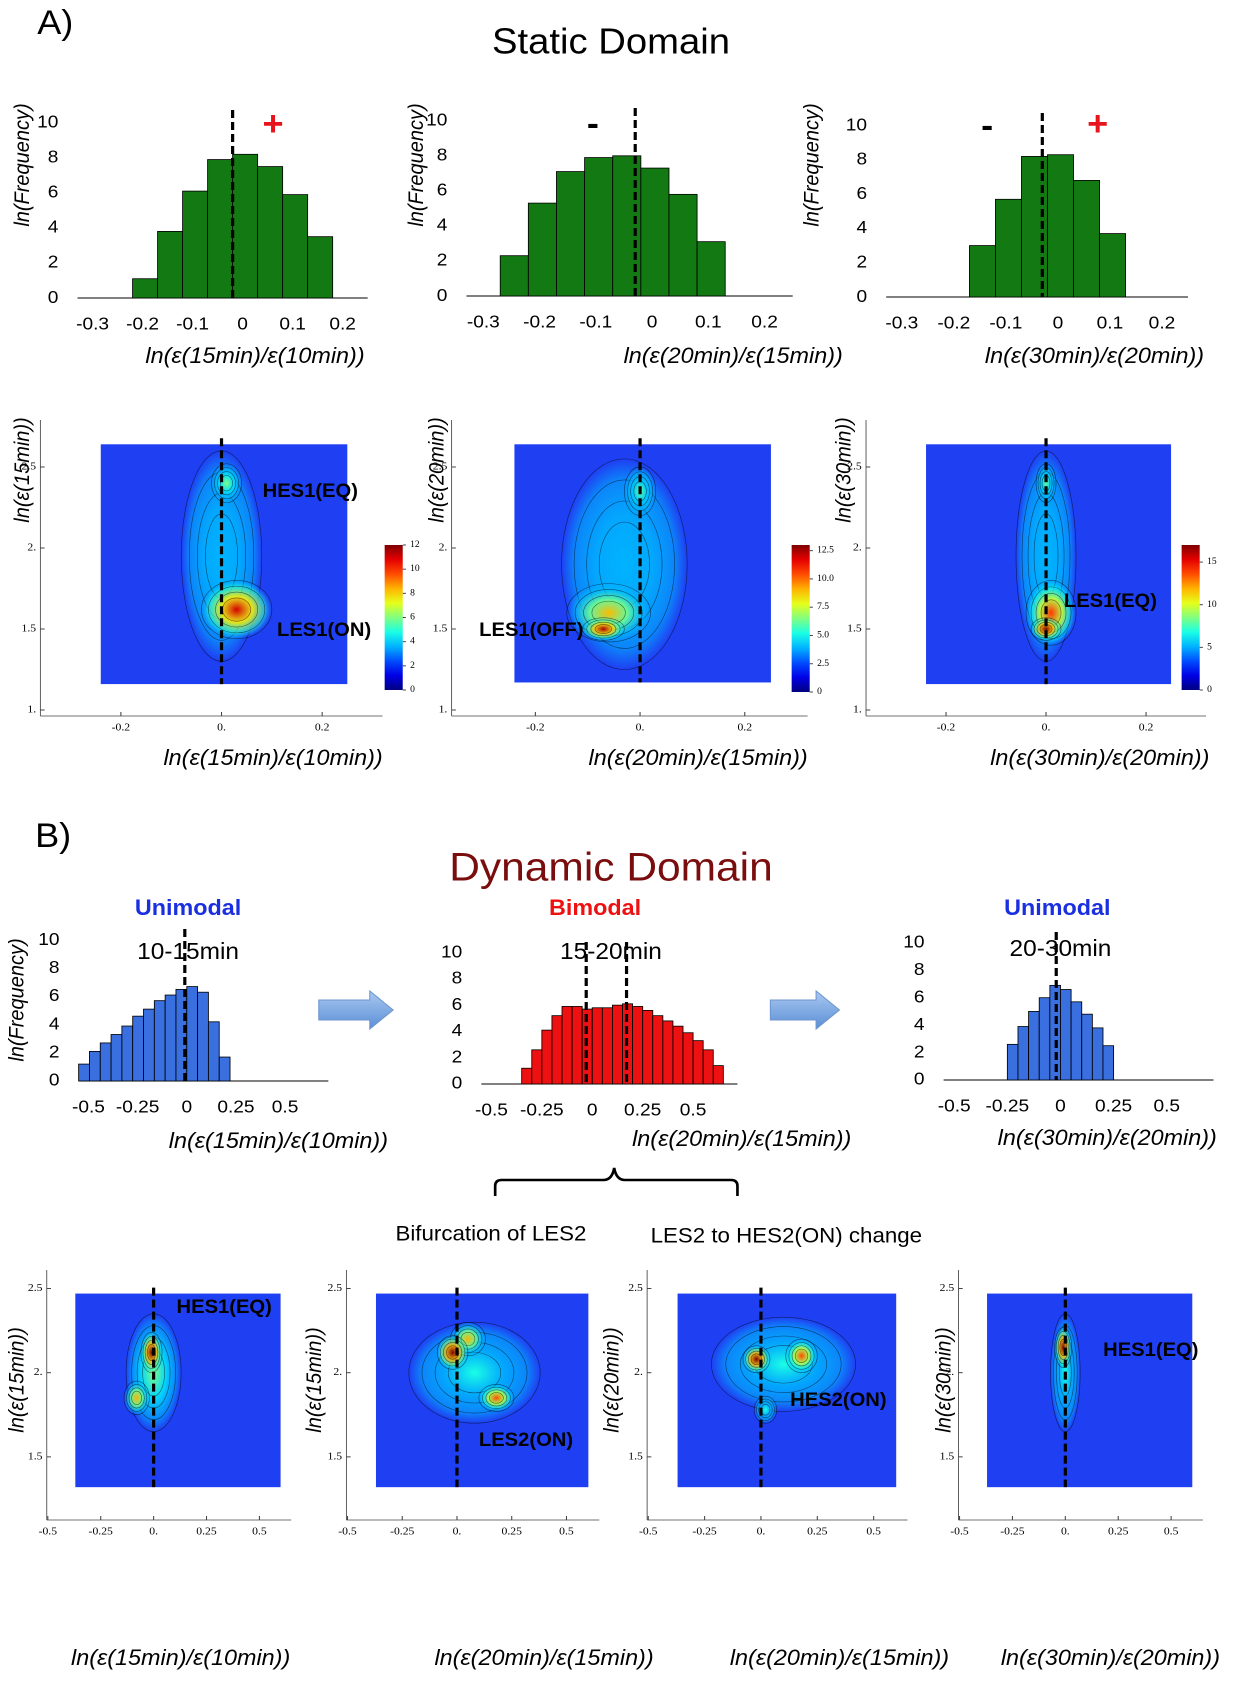  Describe the element at coordinates (764, 321) in the screenshot. I see `x-tick-label: 0.2` at that location.